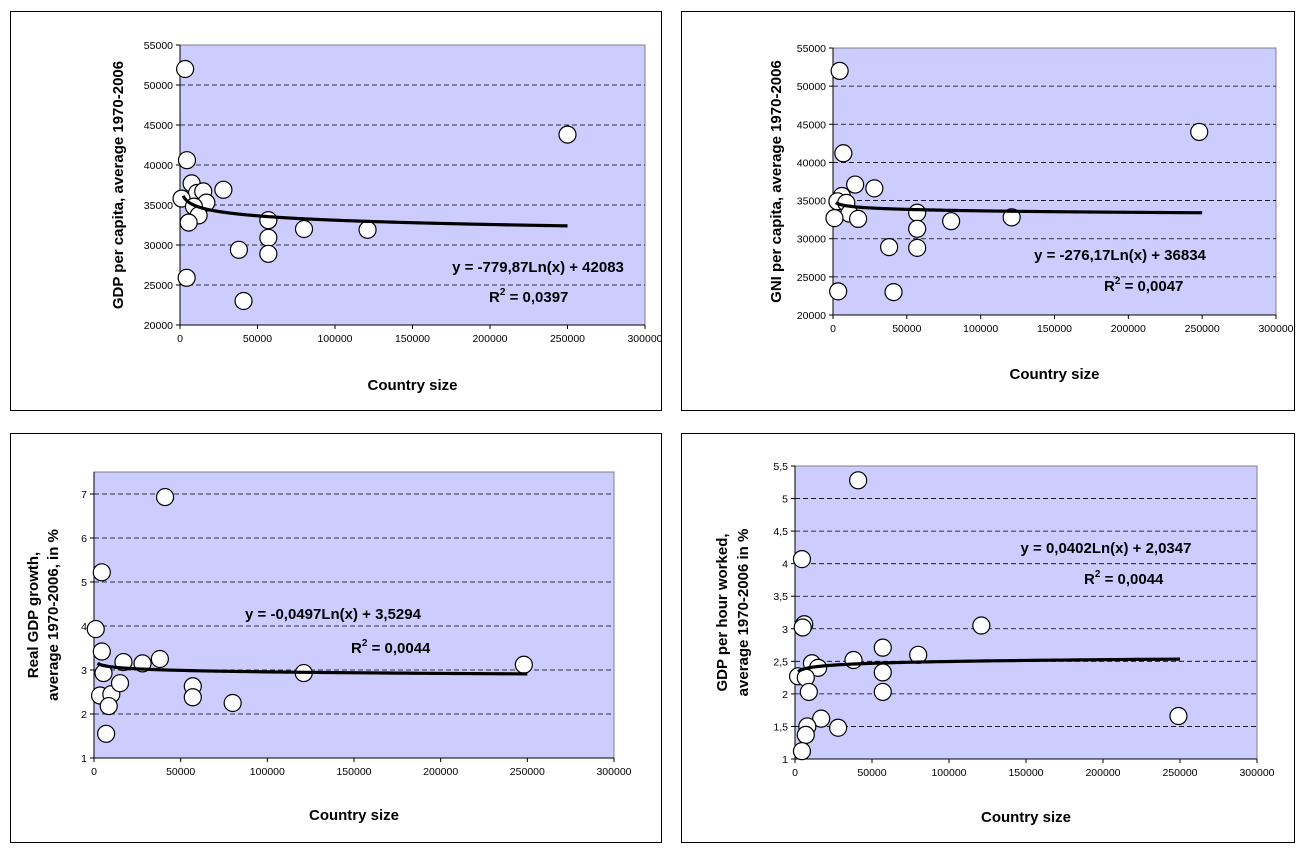 This screenshot has width=1296, height=853. I want to click on y-tick-label: 50000, so click(811, 87).